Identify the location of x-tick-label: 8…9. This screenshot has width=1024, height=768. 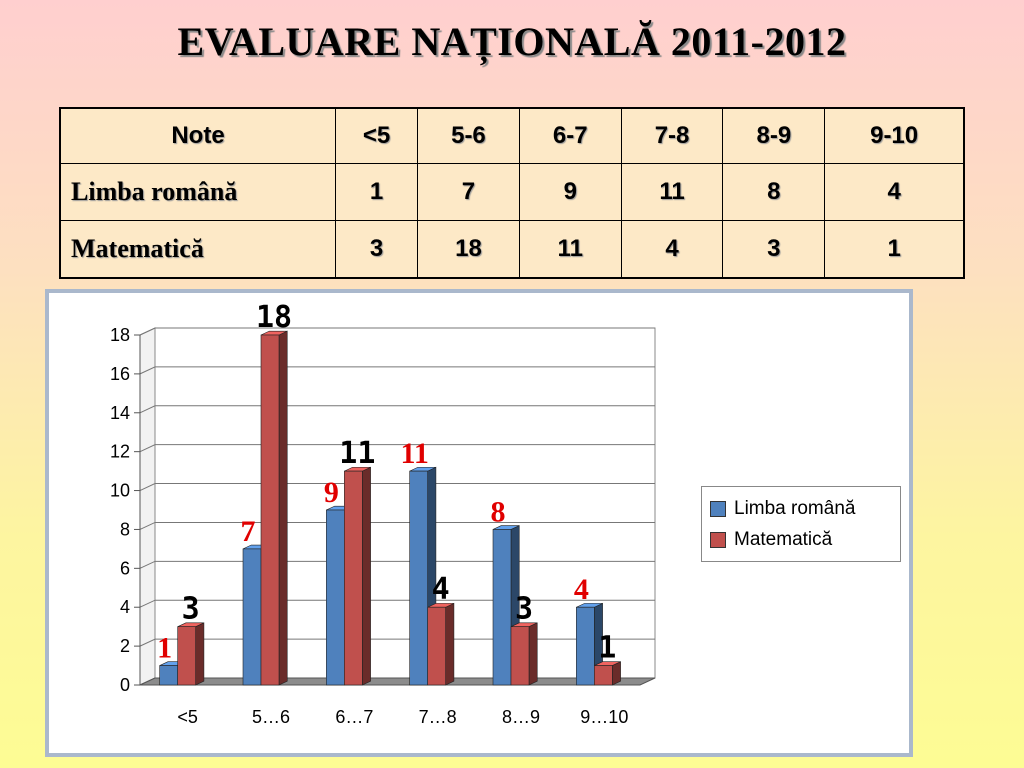
(521, 717).